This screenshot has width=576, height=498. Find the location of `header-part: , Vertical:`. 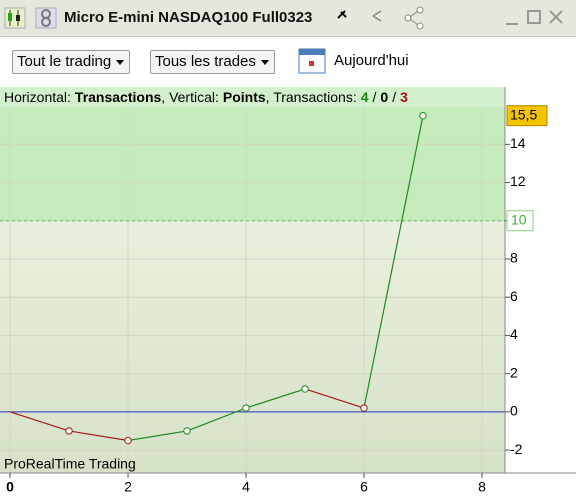

header-part: , Vertical: is located at coordinates (190, 97).